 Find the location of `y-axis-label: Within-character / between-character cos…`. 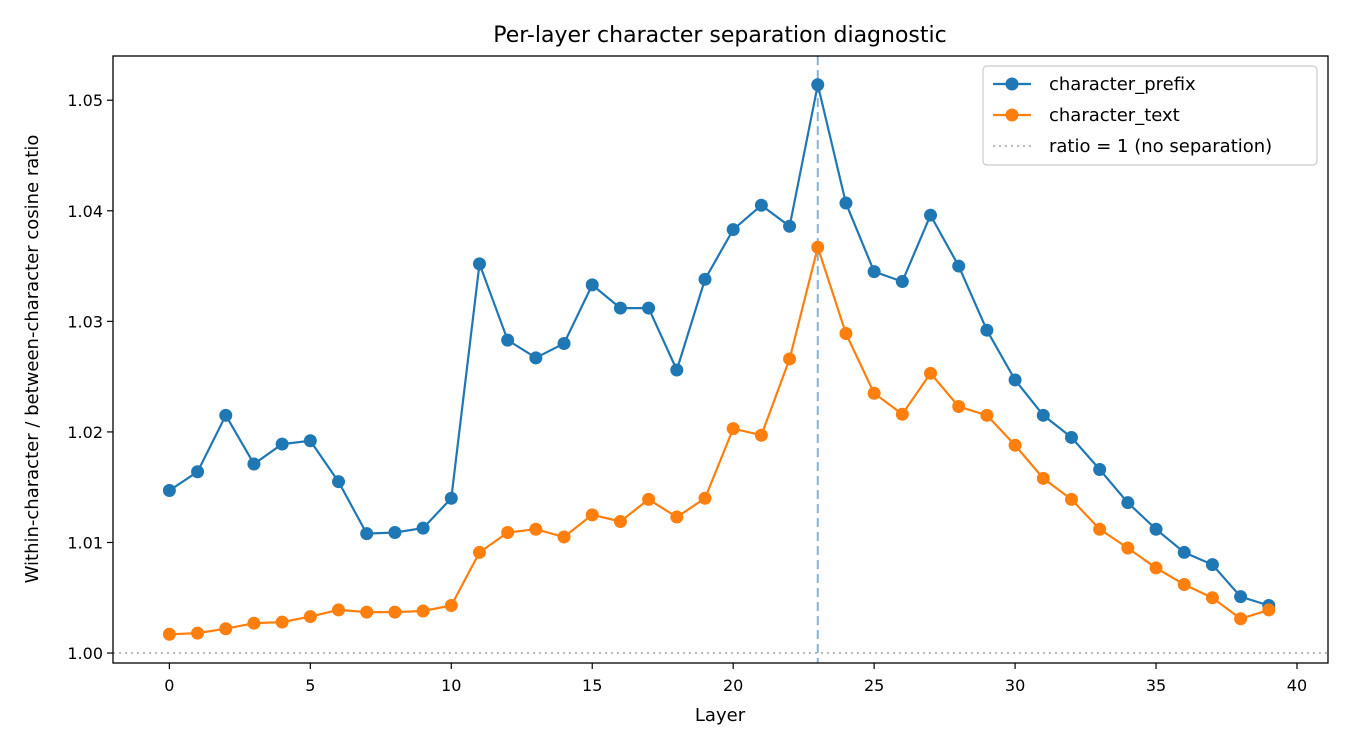

y-axis-label: Within-character / between-character cos… is located at coordinates (32, 359).